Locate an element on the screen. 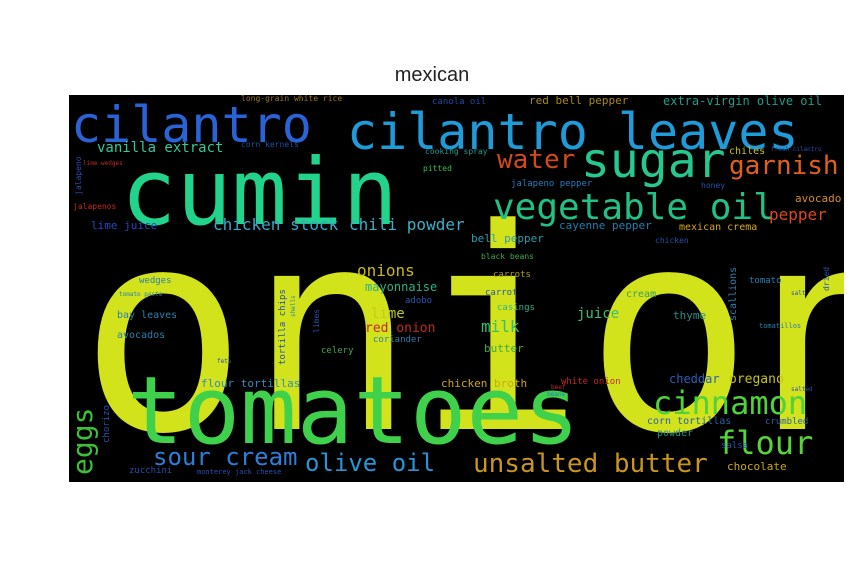 The image size is (864, 576). word-bell-pepper: bell pepper is located at coordinates (507, 238).